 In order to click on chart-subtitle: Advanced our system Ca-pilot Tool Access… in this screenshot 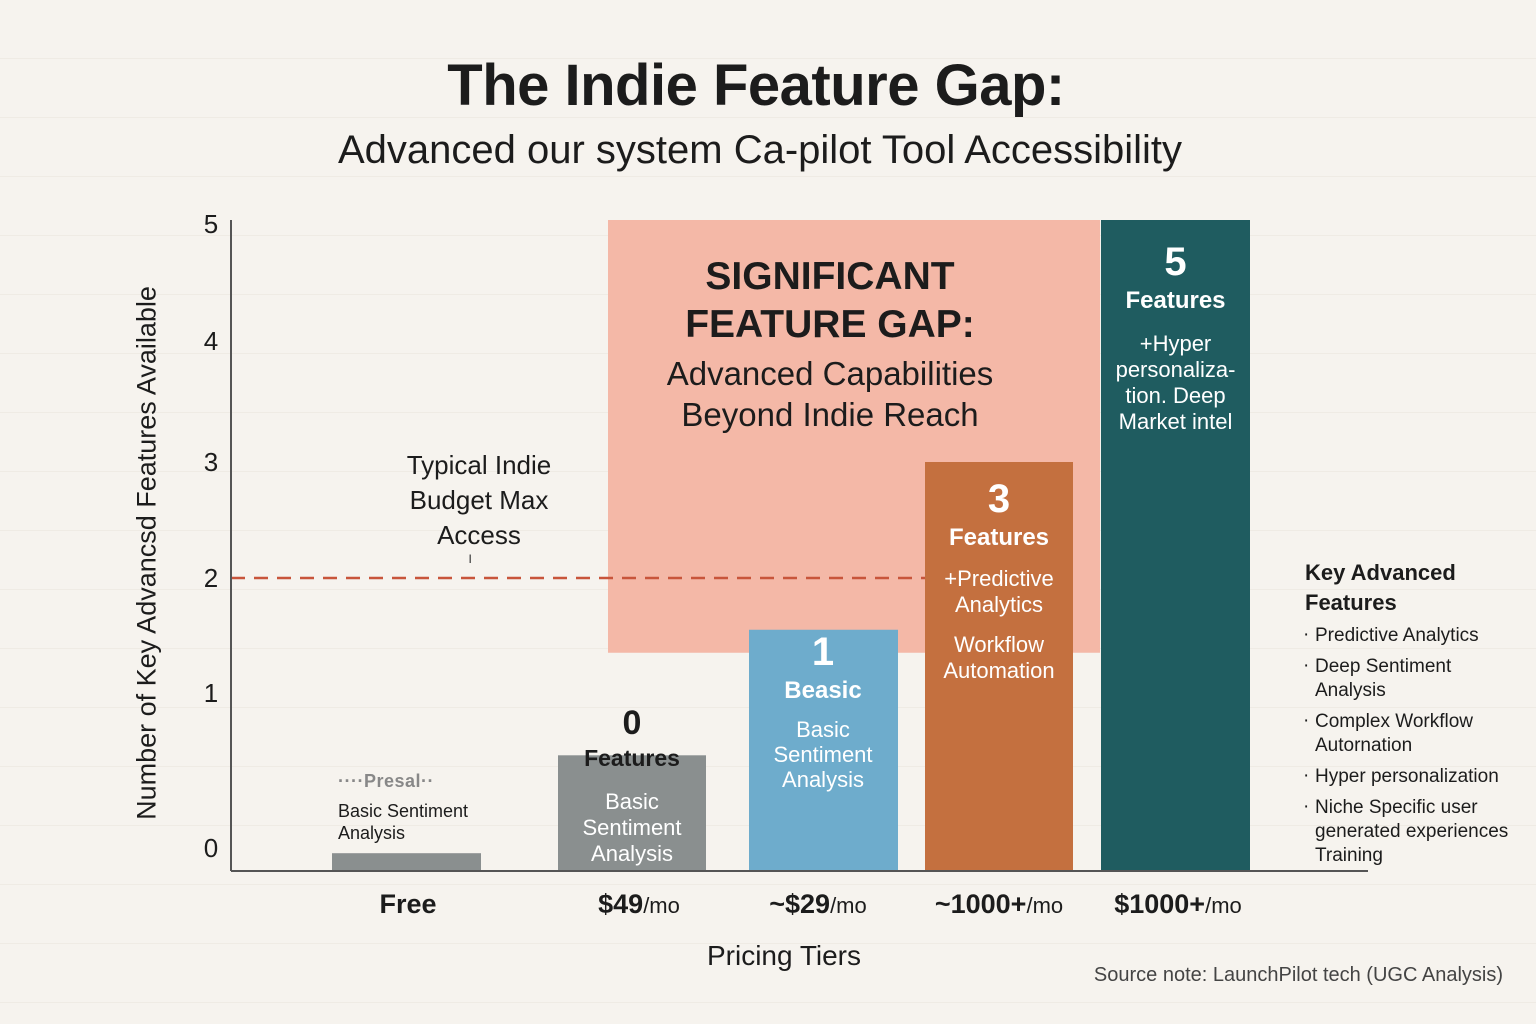, I will do `click(760, 150)`.